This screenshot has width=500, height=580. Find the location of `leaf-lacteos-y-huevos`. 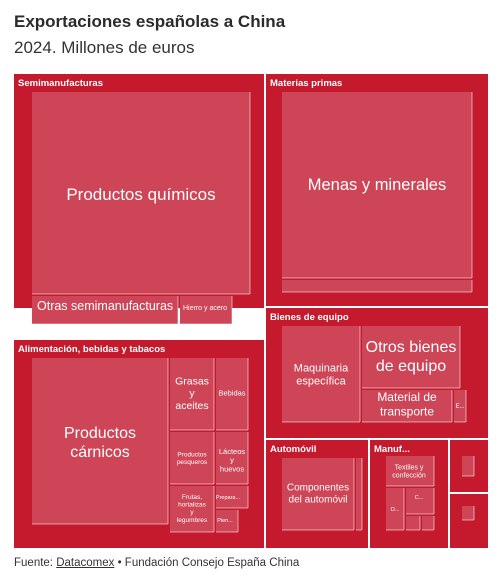

leaf-lacteos-y-huevos is located at coordinates (232, 458).